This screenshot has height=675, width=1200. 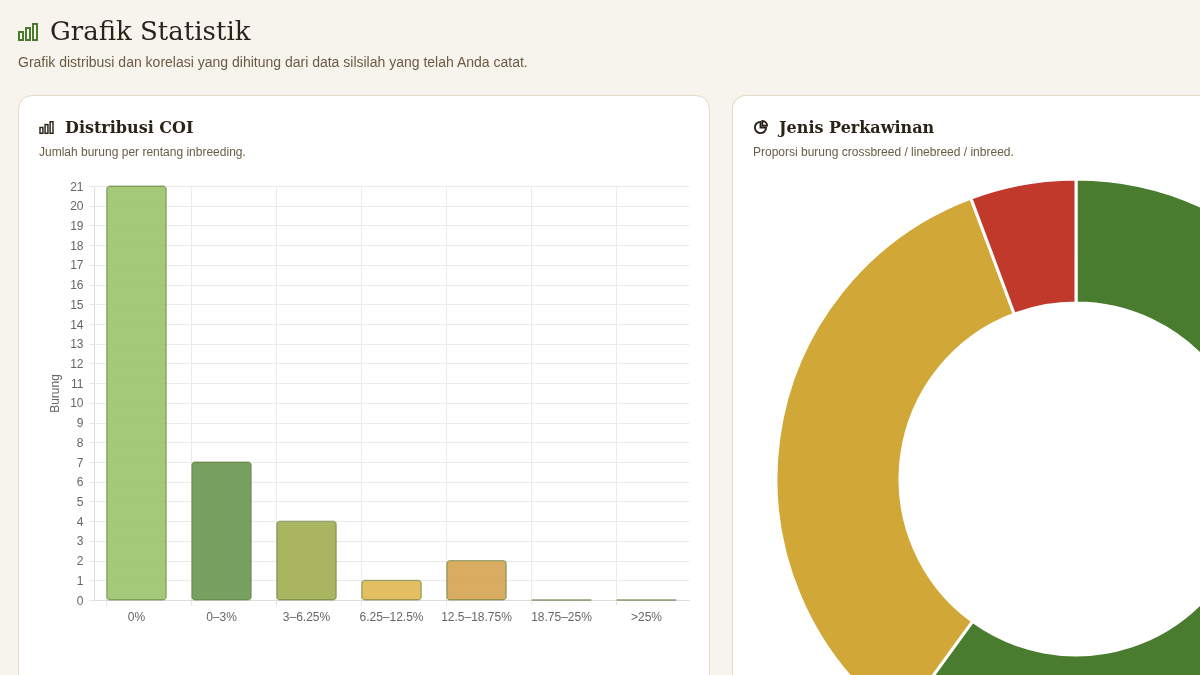 I want to click on y-tick-label: 16, so click(x=77, y=285).